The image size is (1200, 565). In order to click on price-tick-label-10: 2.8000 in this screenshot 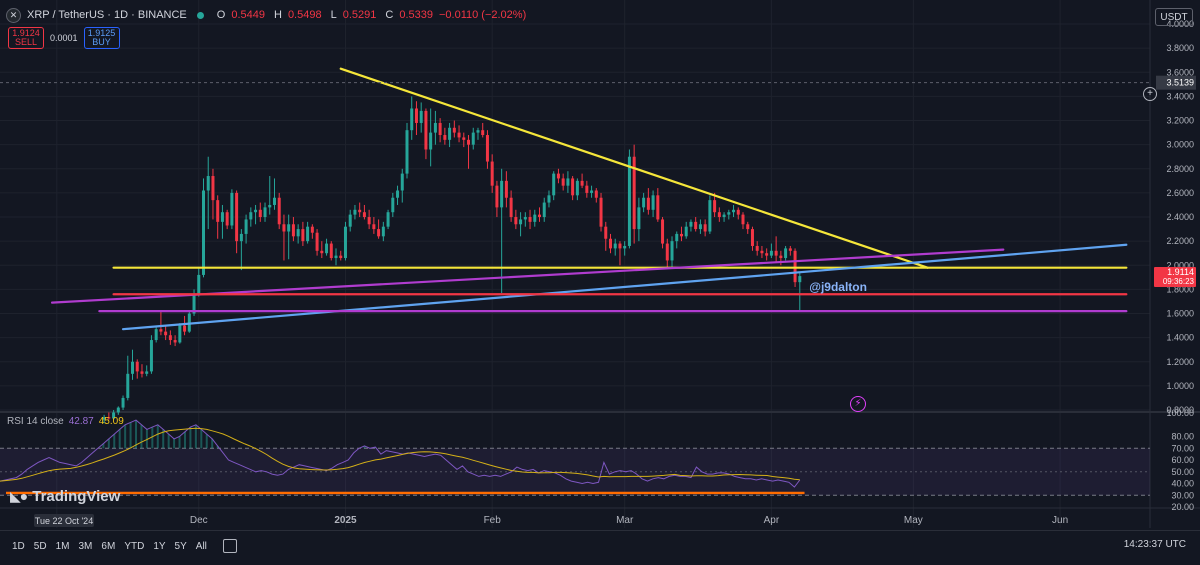, I will do `click(1180, 169)`.